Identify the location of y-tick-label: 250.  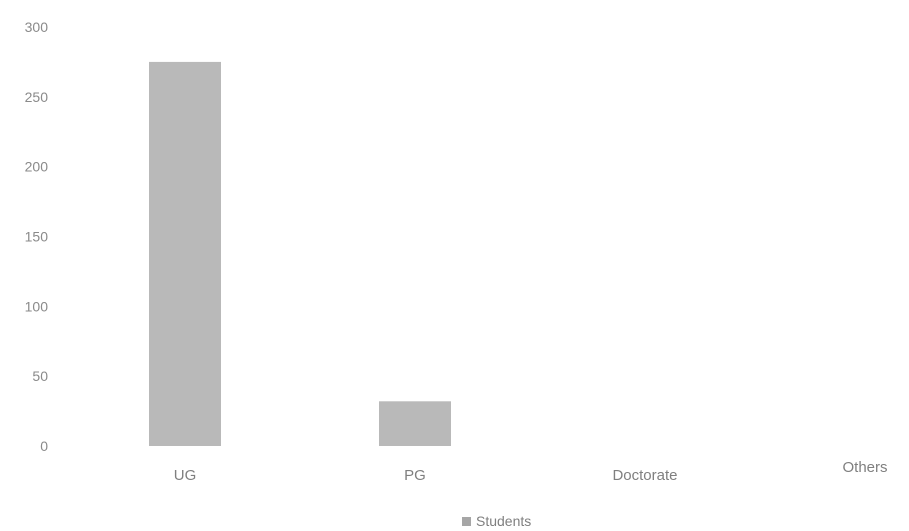
(37, 97).